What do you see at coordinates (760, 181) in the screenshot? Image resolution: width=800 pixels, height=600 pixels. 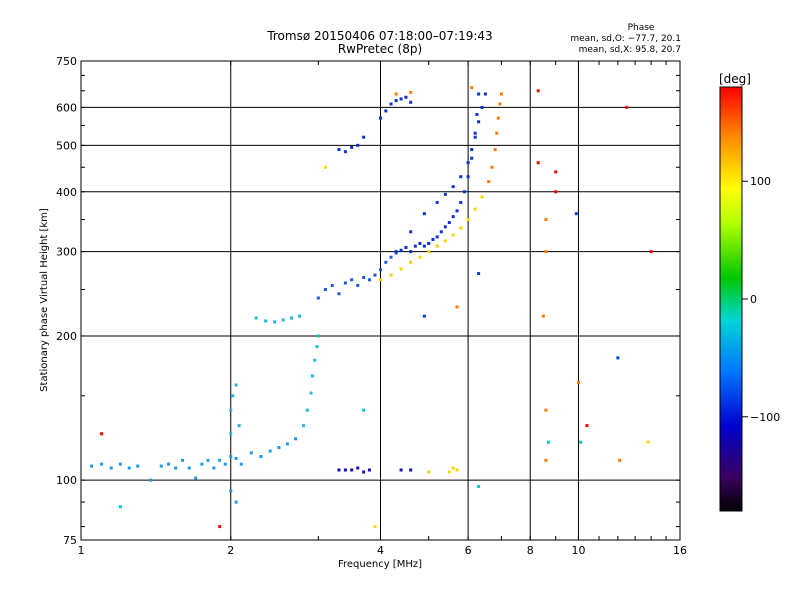 I see `colorbar-tick-label: 100` at bounding box center [760, 181].